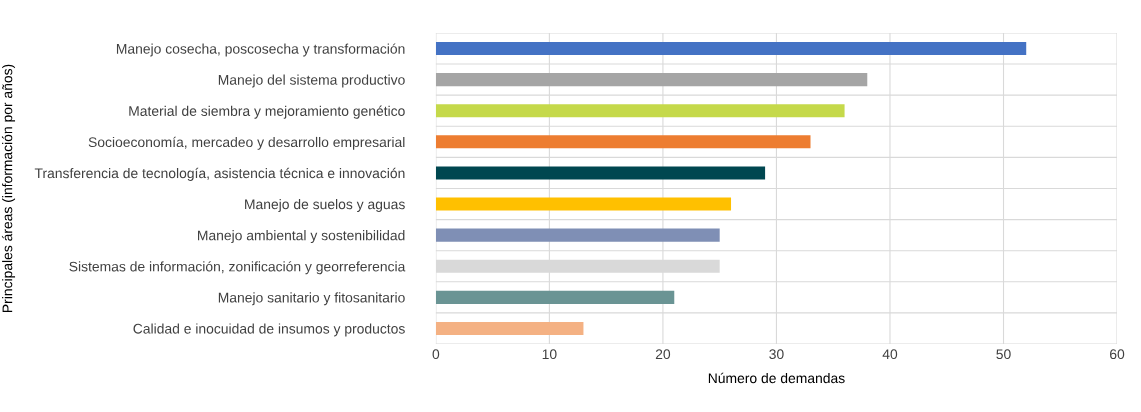 The image size is (1141, 412). Describe the element at coordinates (311, 299) in the screenshot. I see `y-tick-label: Manejo sanitario y fitosanitario` at that location.